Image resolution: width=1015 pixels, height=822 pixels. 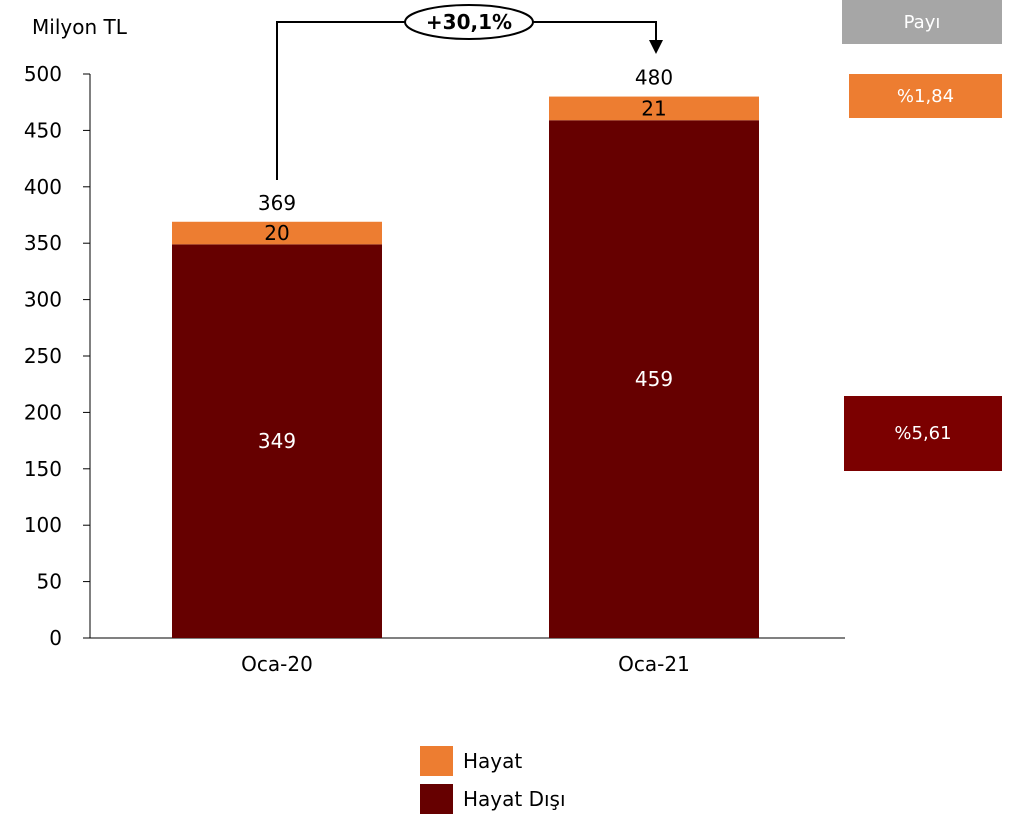 What do you see at coordinates (43, 469) in the screenshot?
I see `y-tick-label: 150` at bounding box center [43, 469].